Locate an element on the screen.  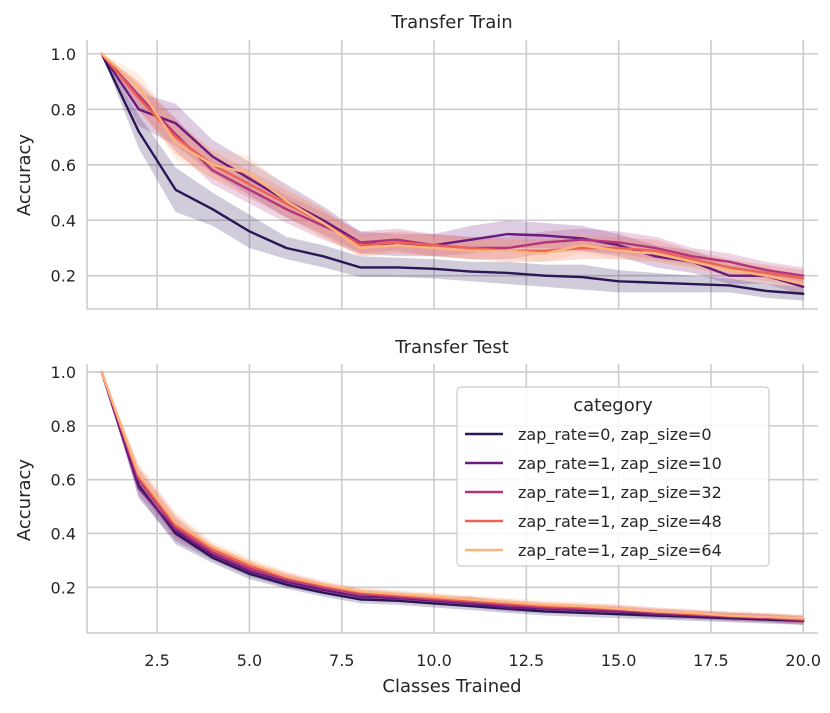
legend-box is located at coordinates (613, 476).